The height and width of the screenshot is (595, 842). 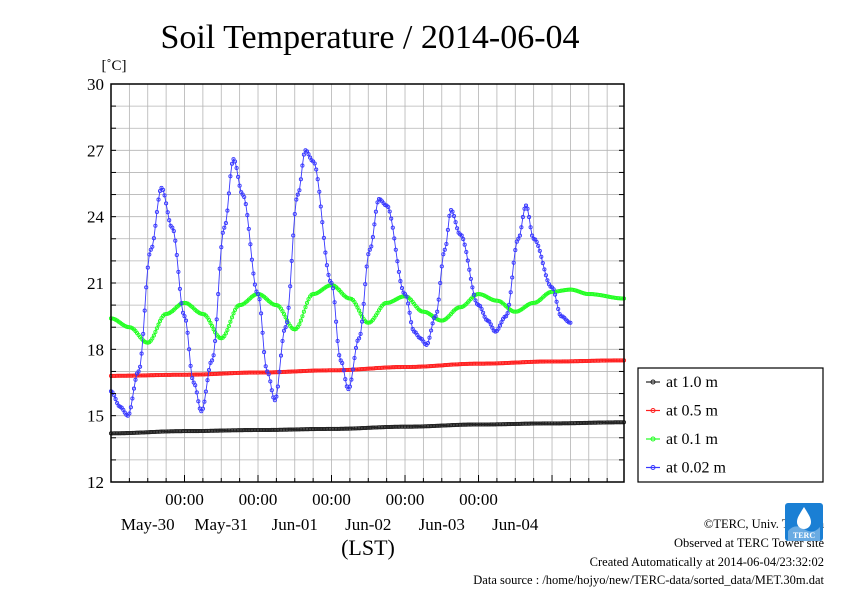 I want to click on y-tick-label: 15, so click(x=95, y=416).